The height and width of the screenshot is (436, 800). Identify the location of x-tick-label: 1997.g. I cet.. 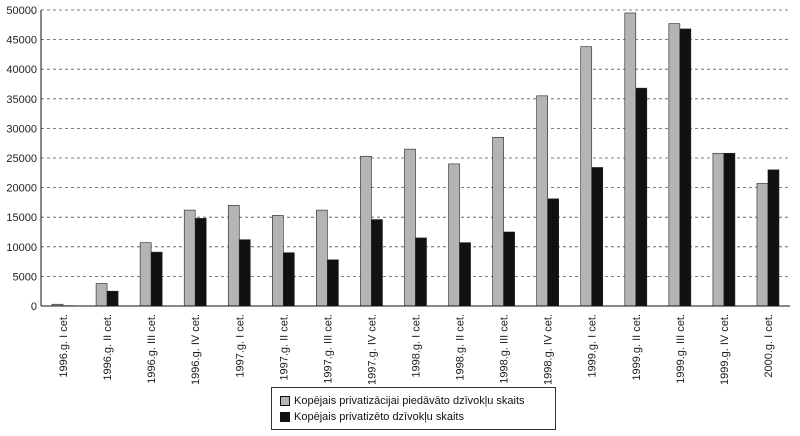
(240, 346).